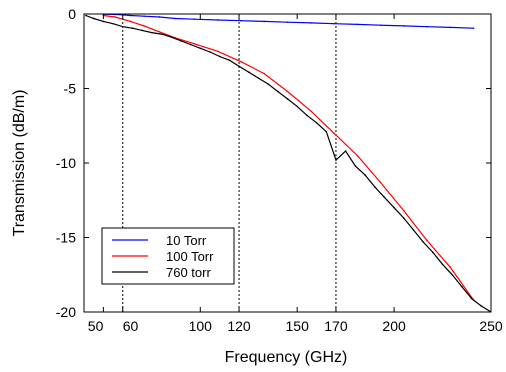 This screenshot has width=506, height=372. I want to click on x-tick-label: 60, so click(131, 326).